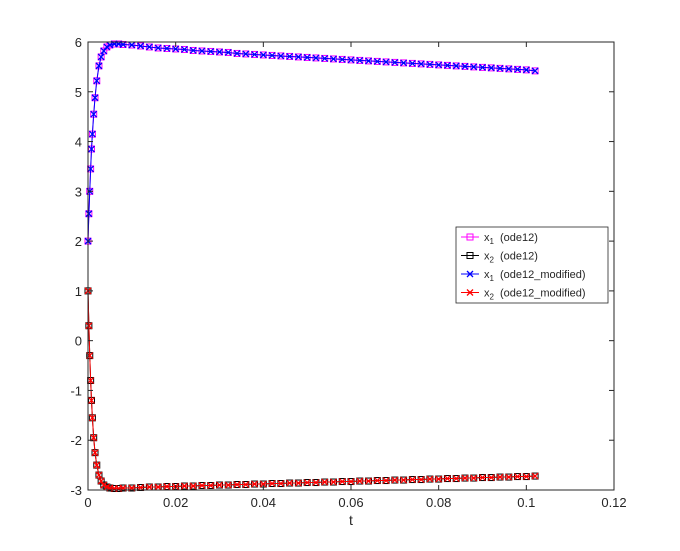  I want to click on legend-item-3: x1 (ode12_modified), so click(523, 276).